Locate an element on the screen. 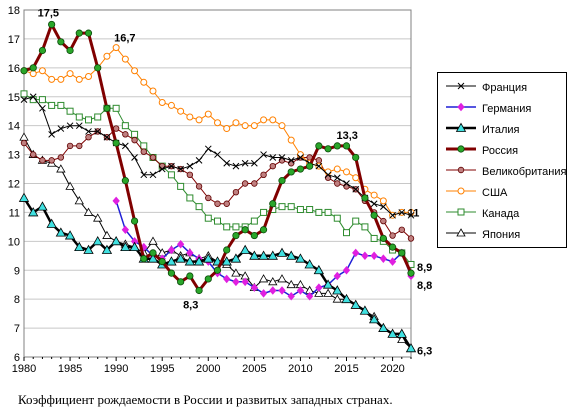  y-tick-label: 12 is located at coordinates (14, 185).